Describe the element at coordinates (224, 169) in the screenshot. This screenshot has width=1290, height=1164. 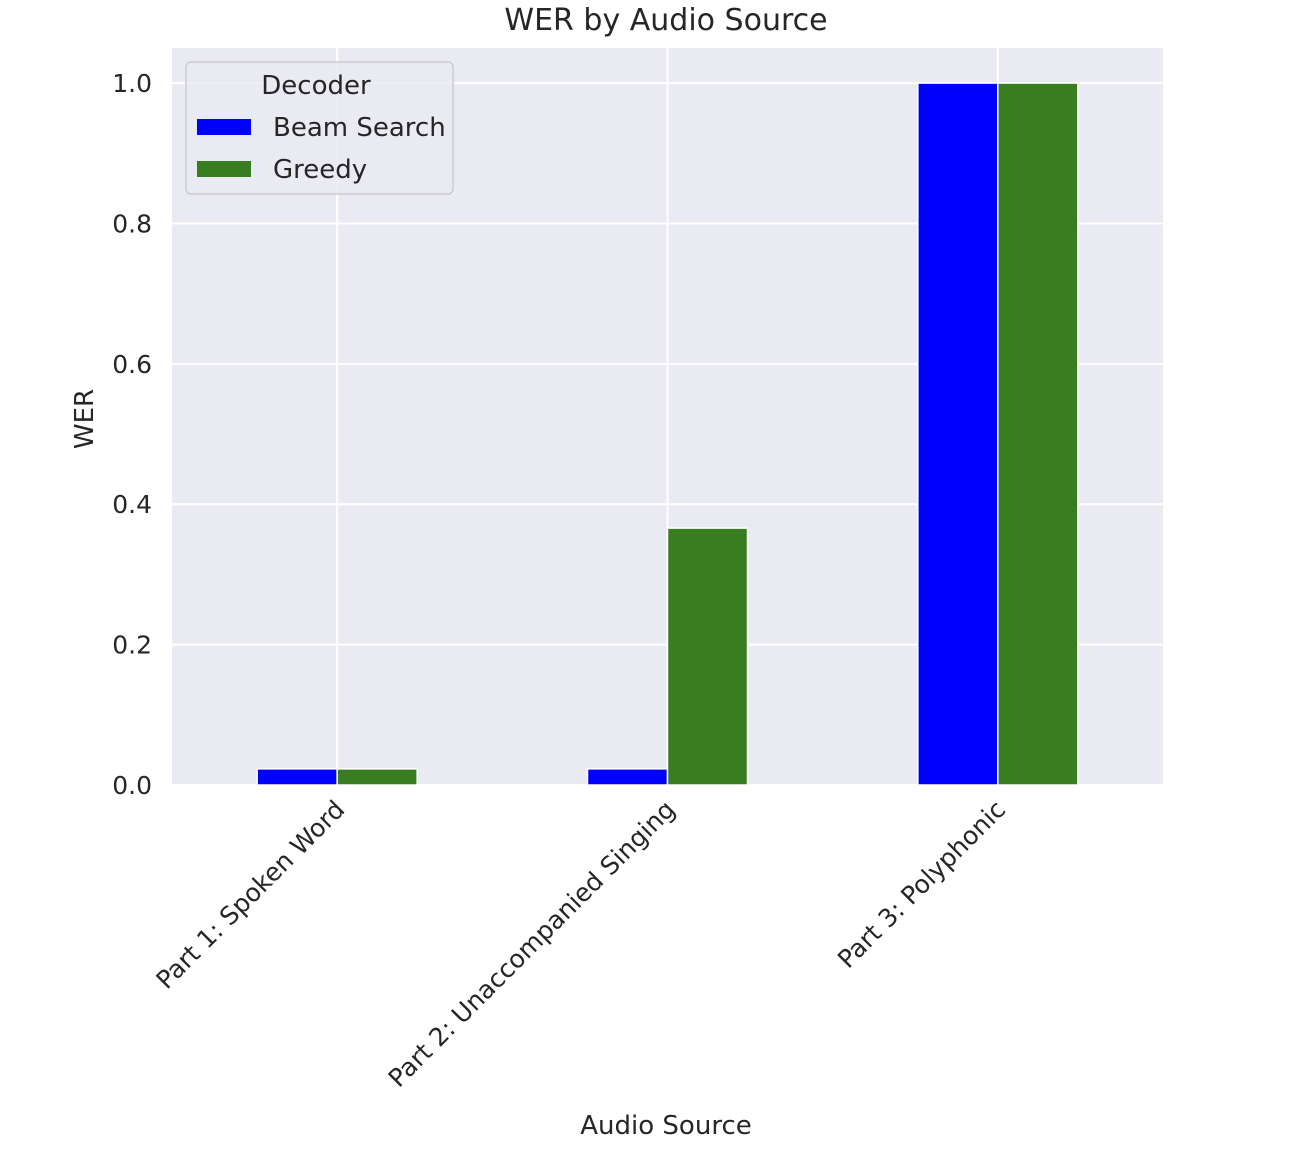
I see `legend-swatch-greedy` at that location.